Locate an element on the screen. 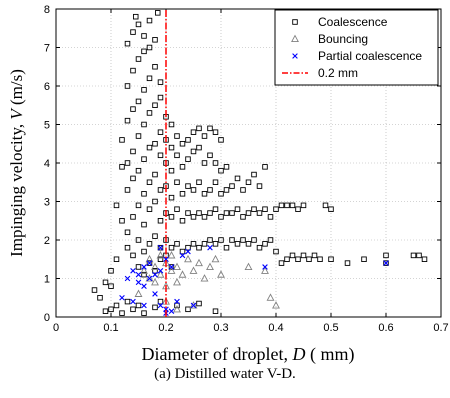  y-axis-title: Impinging velocity, V (m/s) is located at coordinates (16, 163).